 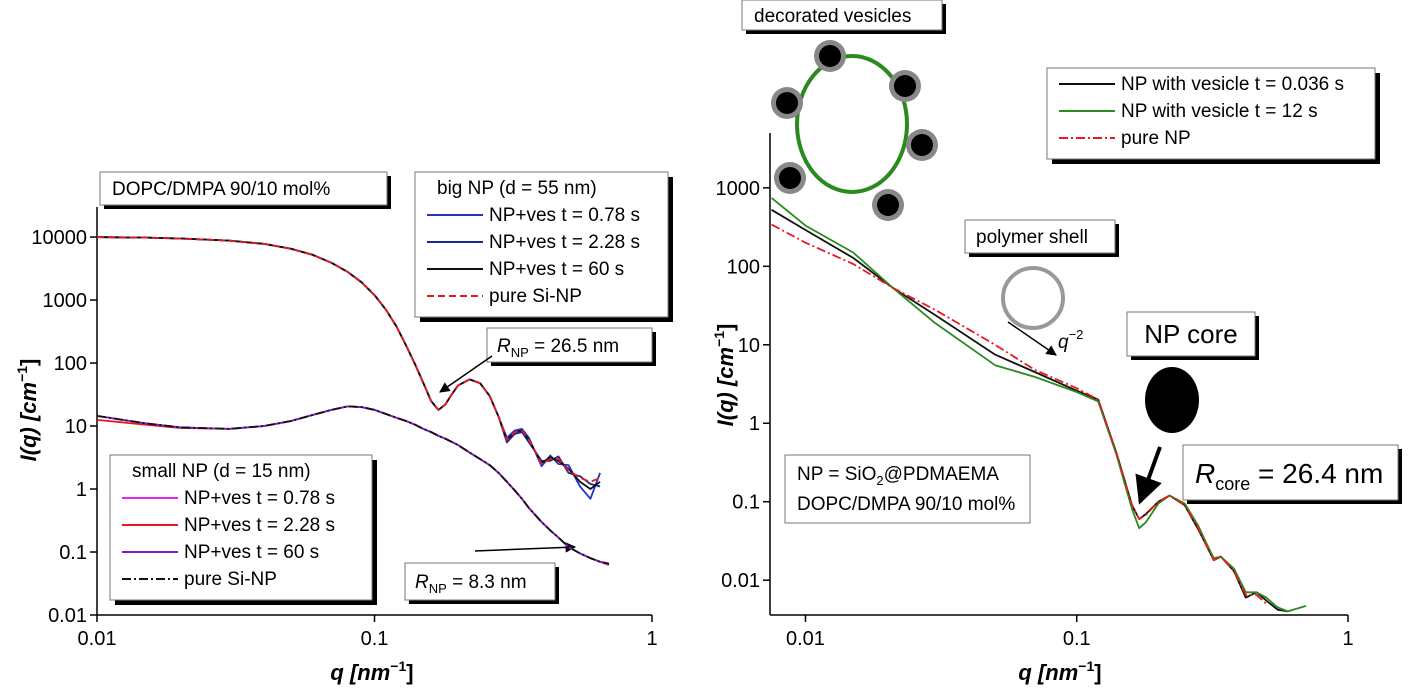 I want to click on annotation: NP core, so click(x=1190, y=334).